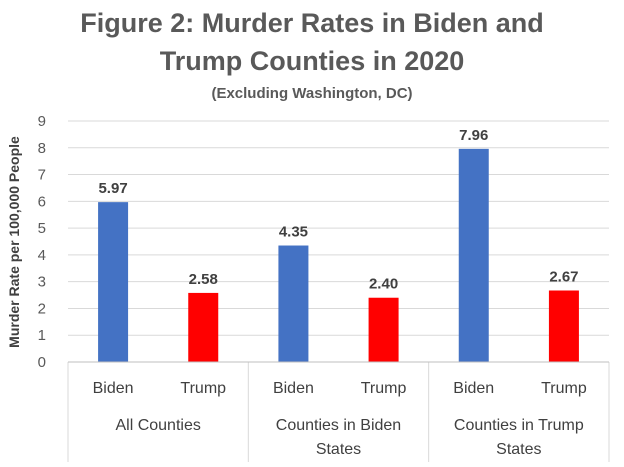 Image resolution: width=624 pixels, height=467 pixels. Describe the element at coordinates (42, 121) in the screenshot. I see `y-tick-label: 9` at that location.